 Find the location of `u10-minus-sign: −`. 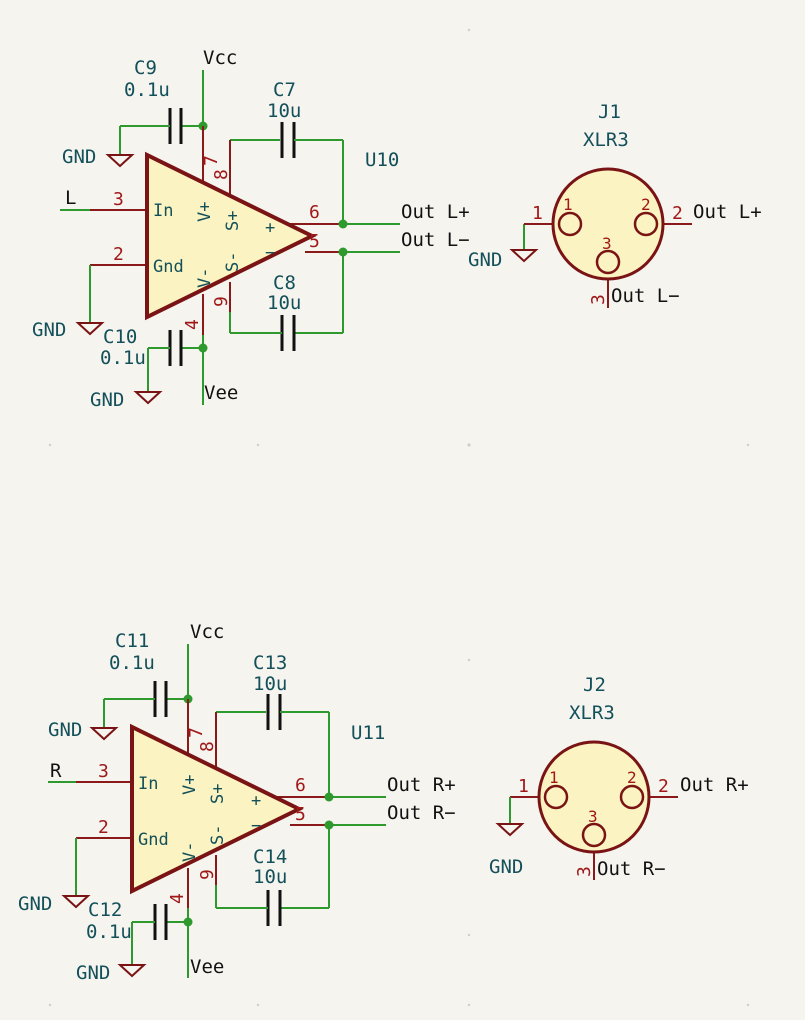

u10-minus-sign: − is located at coordinates (270, 253).